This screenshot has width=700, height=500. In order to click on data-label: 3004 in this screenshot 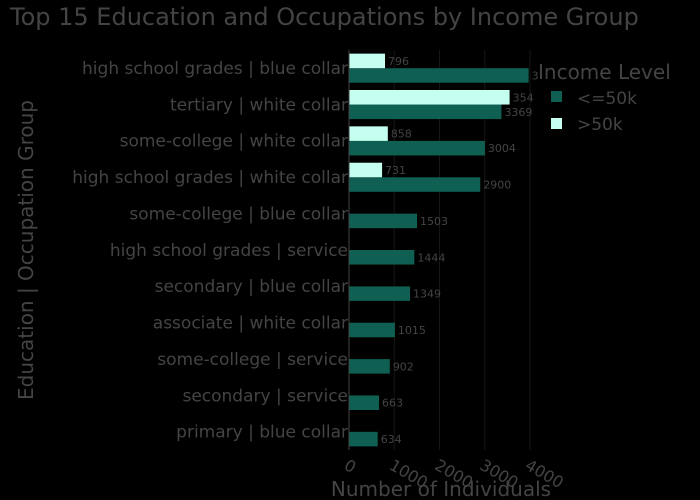, I will do `click(502, 148)`.